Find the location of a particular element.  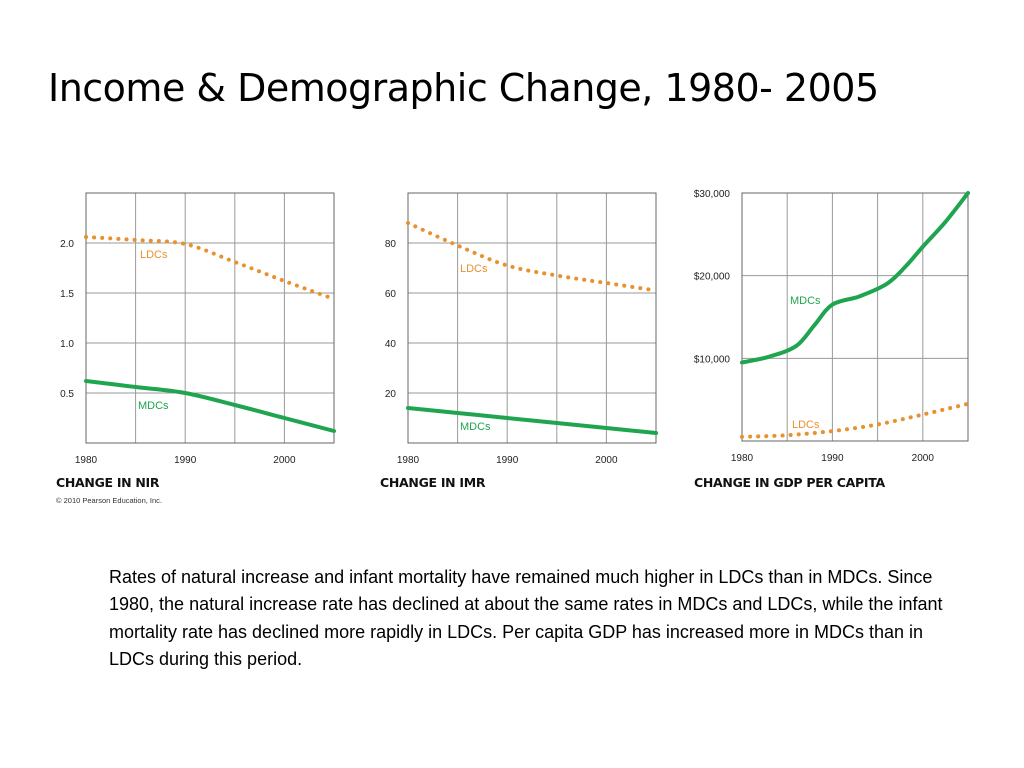

imr-chart-caption: CHANGE IN IMR is located at coordinates (433, 482).